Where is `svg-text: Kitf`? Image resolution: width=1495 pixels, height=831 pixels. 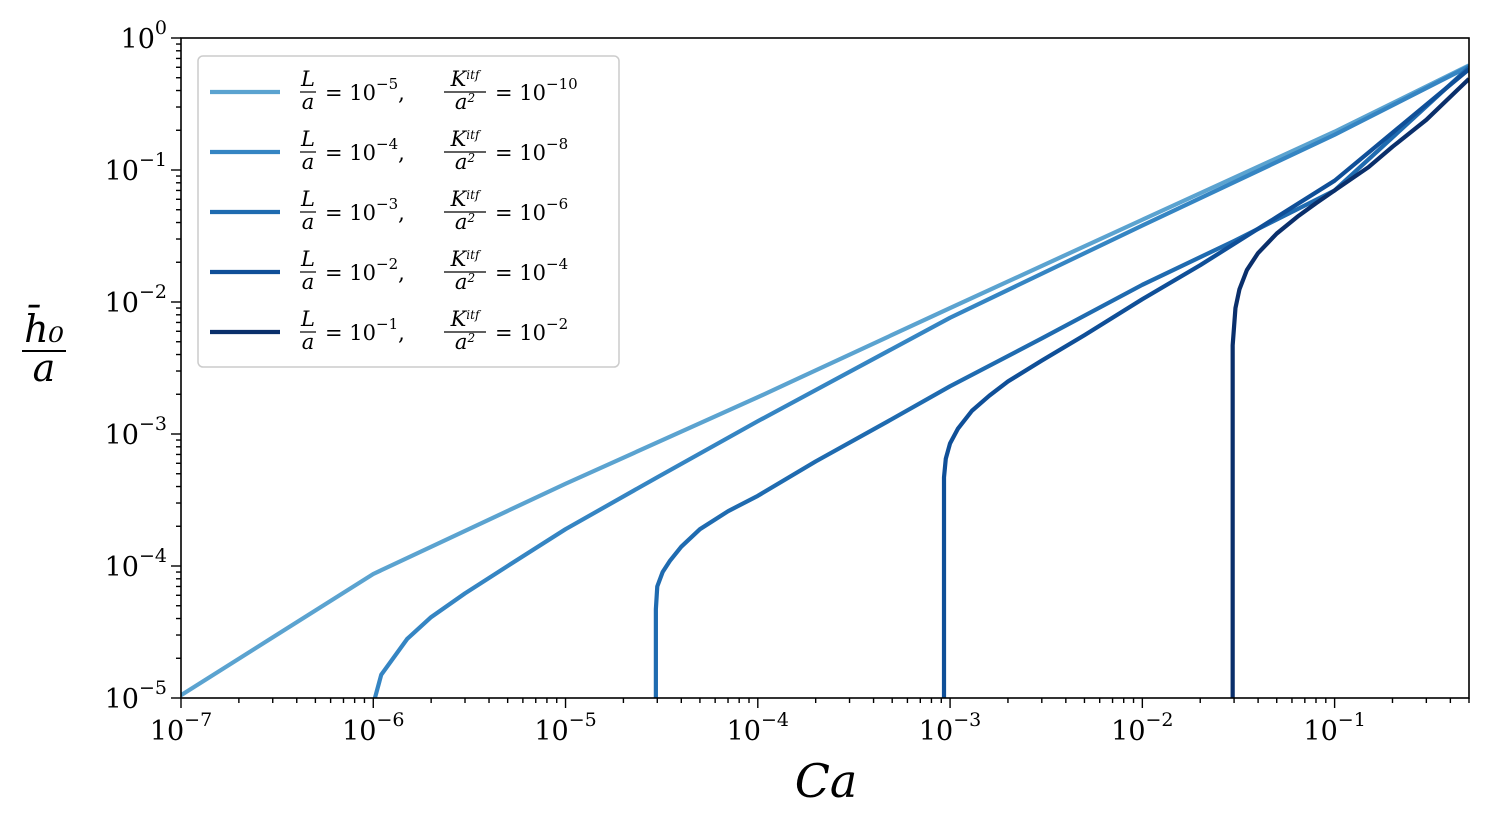 svg-text: Kitf is located at coordinates (466, 139).